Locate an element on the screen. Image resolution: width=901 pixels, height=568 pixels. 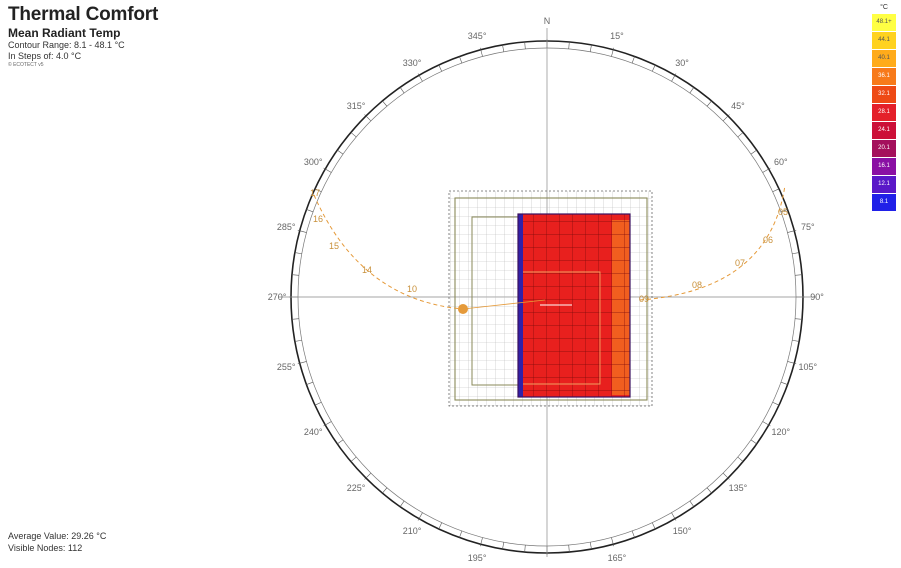
legend-unit: °C is located at coordinates (884, 7).